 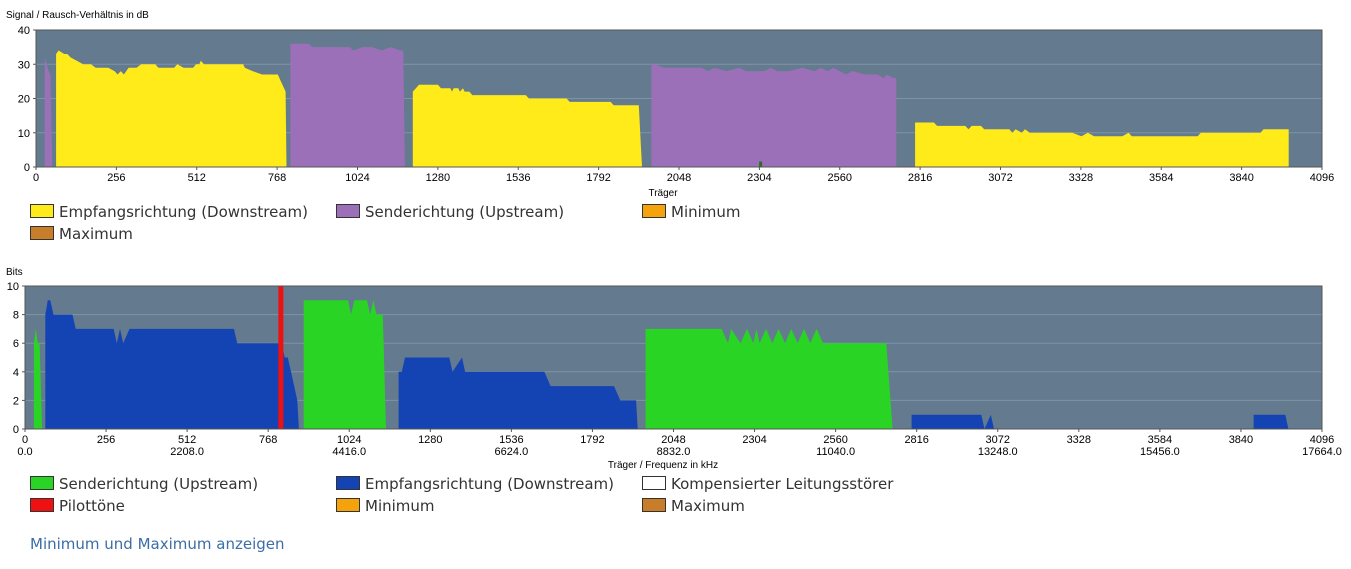 I want to click on y-tick-label: 30, so click(x=24, y=65).